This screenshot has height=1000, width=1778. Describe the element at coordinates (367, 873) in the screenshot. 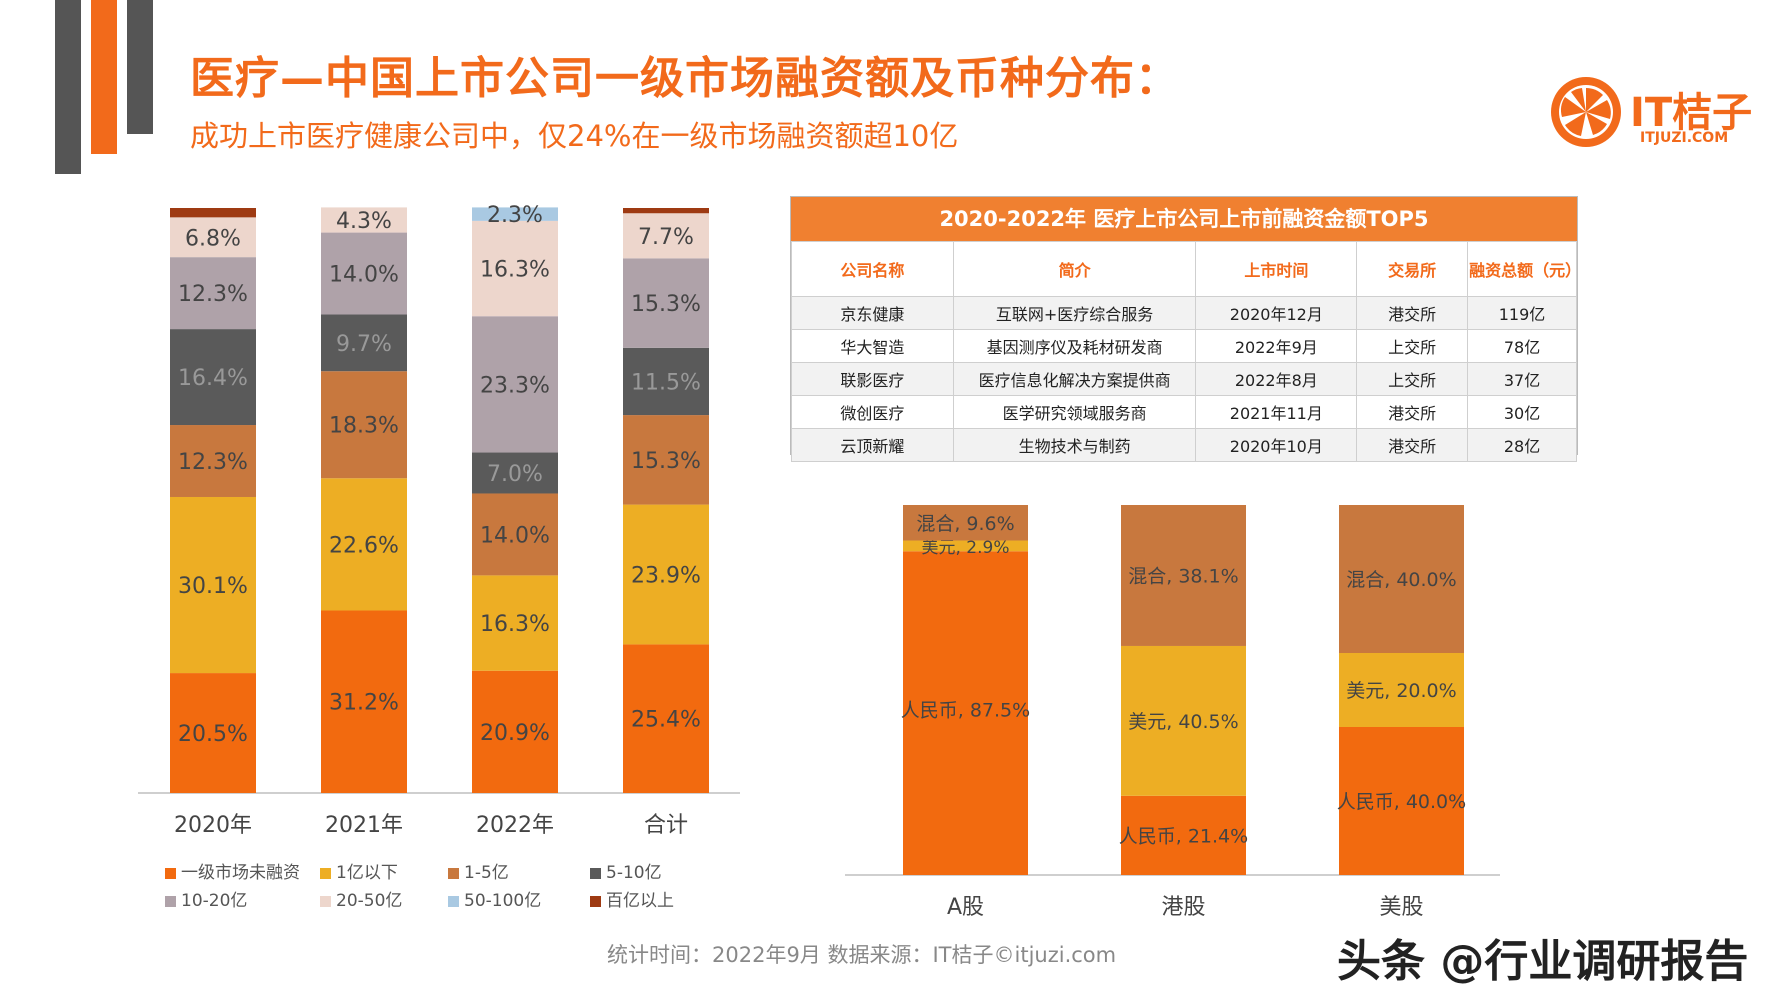

I see `legend-label: 1亿以下` at that location.